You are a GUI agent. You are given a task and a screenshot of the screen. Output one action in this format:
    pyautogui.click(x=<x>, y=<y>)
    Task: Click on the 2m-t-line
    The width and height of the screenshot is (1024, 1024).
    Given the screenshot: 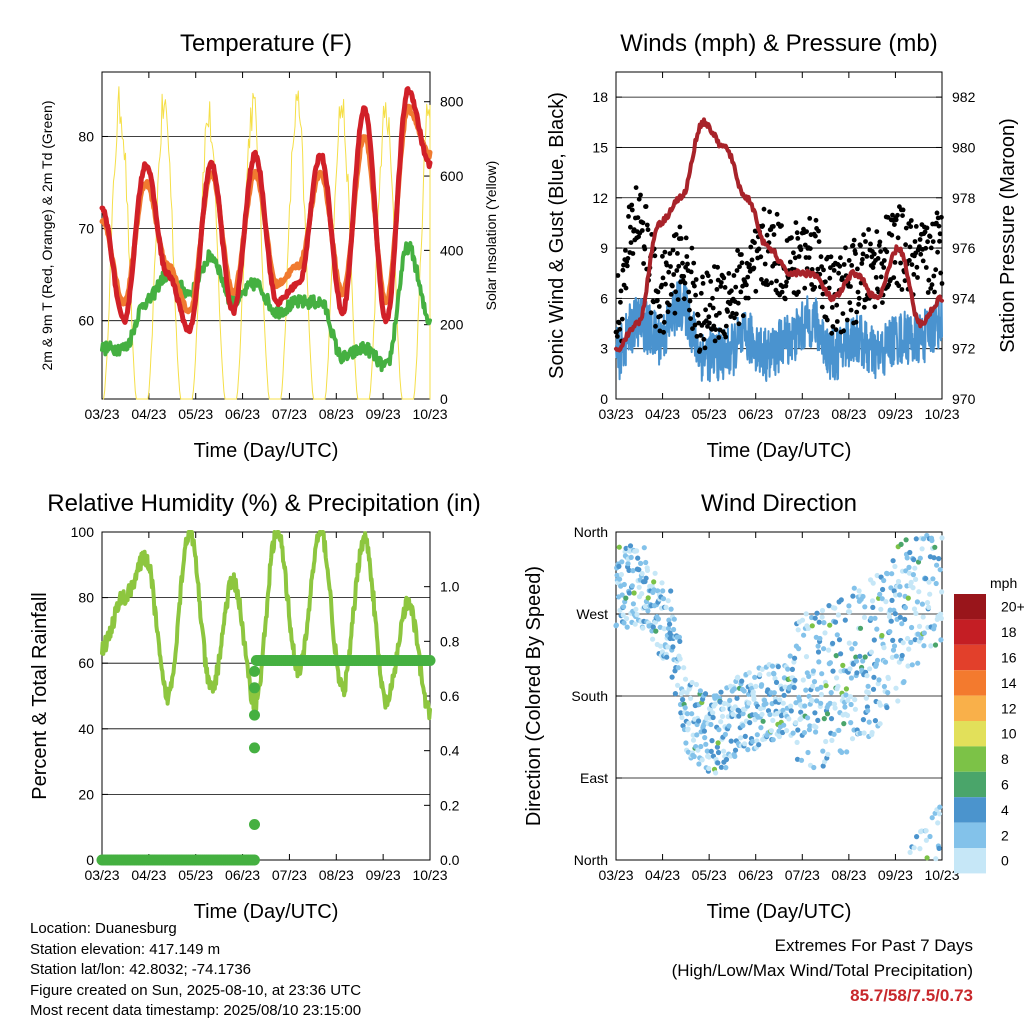 What is the action you would take?
    pyautogui.click(x=266, y=210)
    